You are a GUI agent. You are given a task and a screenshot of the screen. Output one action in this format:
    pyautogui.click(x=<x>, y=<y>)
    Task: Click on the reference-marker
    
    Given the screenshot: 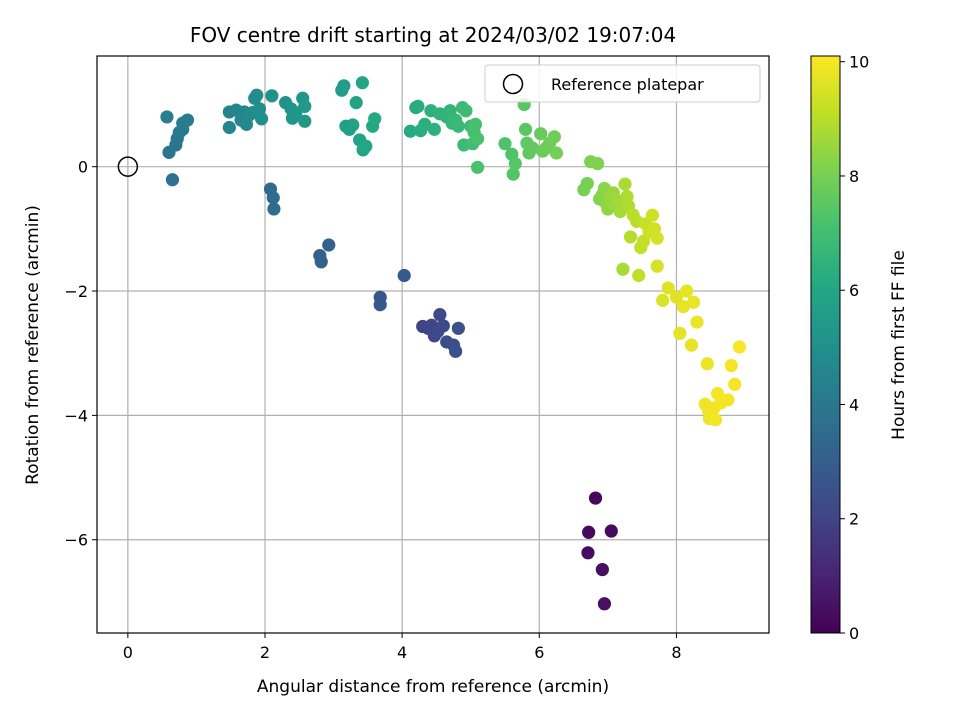 What is the action you would take?
    pyautogui.click(x=128, y=166)
    